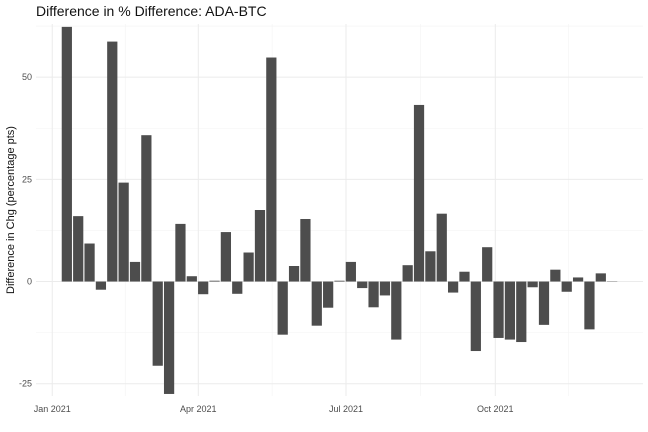 This screenshot has height=432, width=648. What do you see at coordinates (52, 409) in the screenshot?
I see `x-tick-label: Jan 2021` at bounding box center [52, 409].